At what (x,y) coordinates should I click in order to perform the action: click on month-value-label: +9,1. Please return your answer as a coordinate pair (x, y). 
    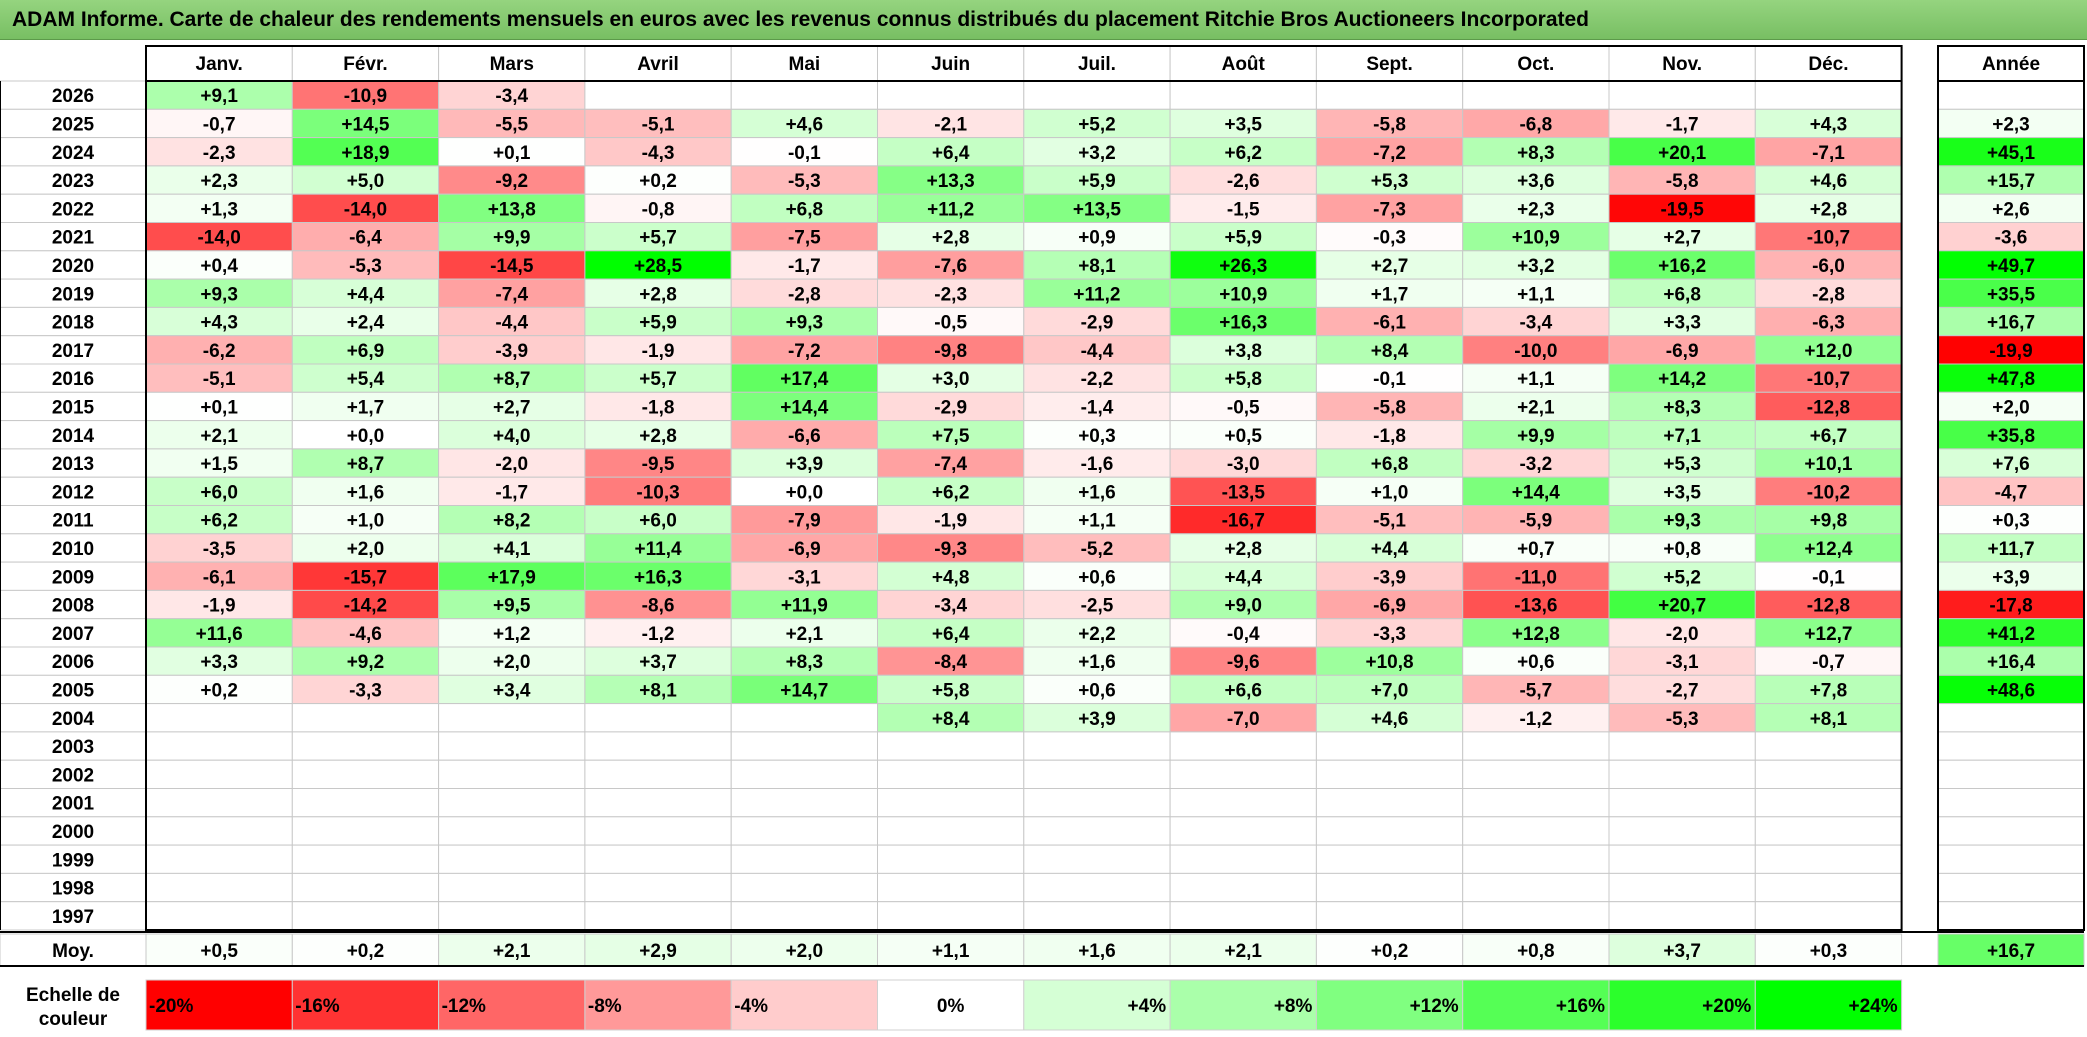
    Looking at the image, I should click on (219, 96).